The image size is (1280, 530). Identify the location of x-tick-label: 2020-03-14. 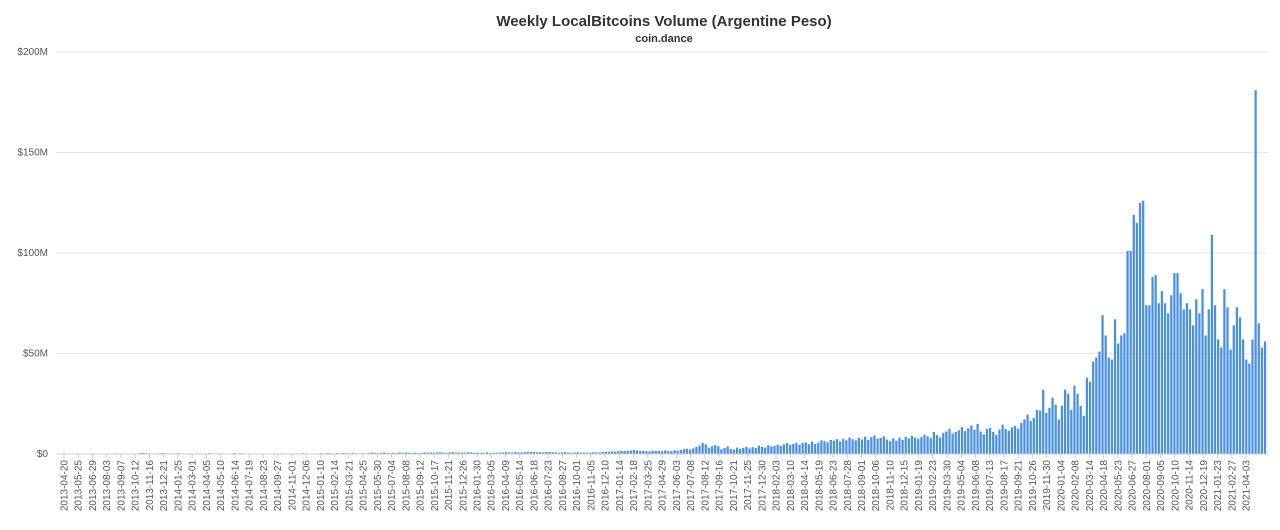
(1090, 486).